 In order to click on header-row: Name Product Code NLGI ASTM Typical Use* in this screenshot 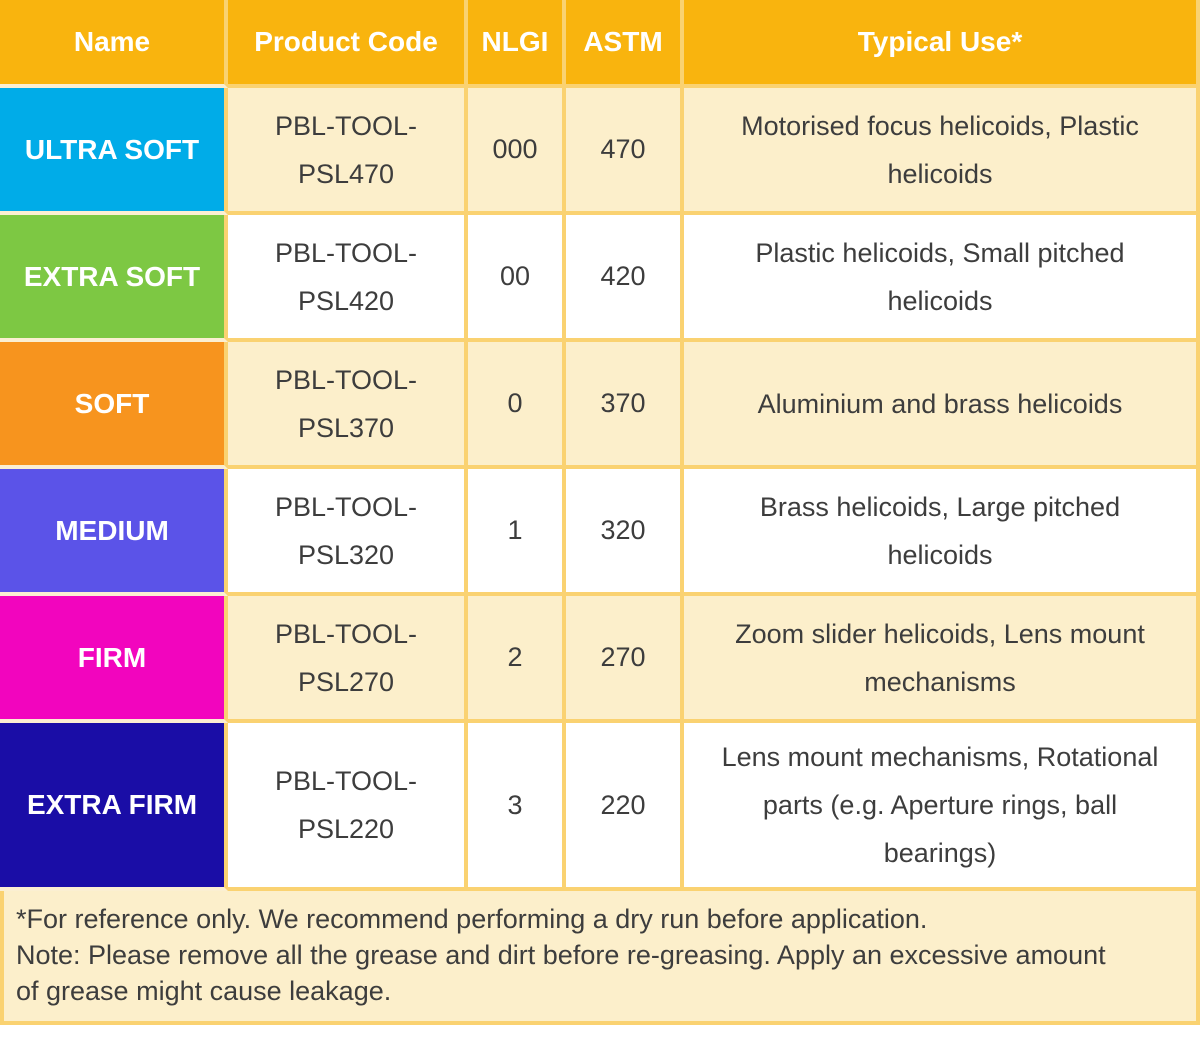, I will do `click(600, 44)`.